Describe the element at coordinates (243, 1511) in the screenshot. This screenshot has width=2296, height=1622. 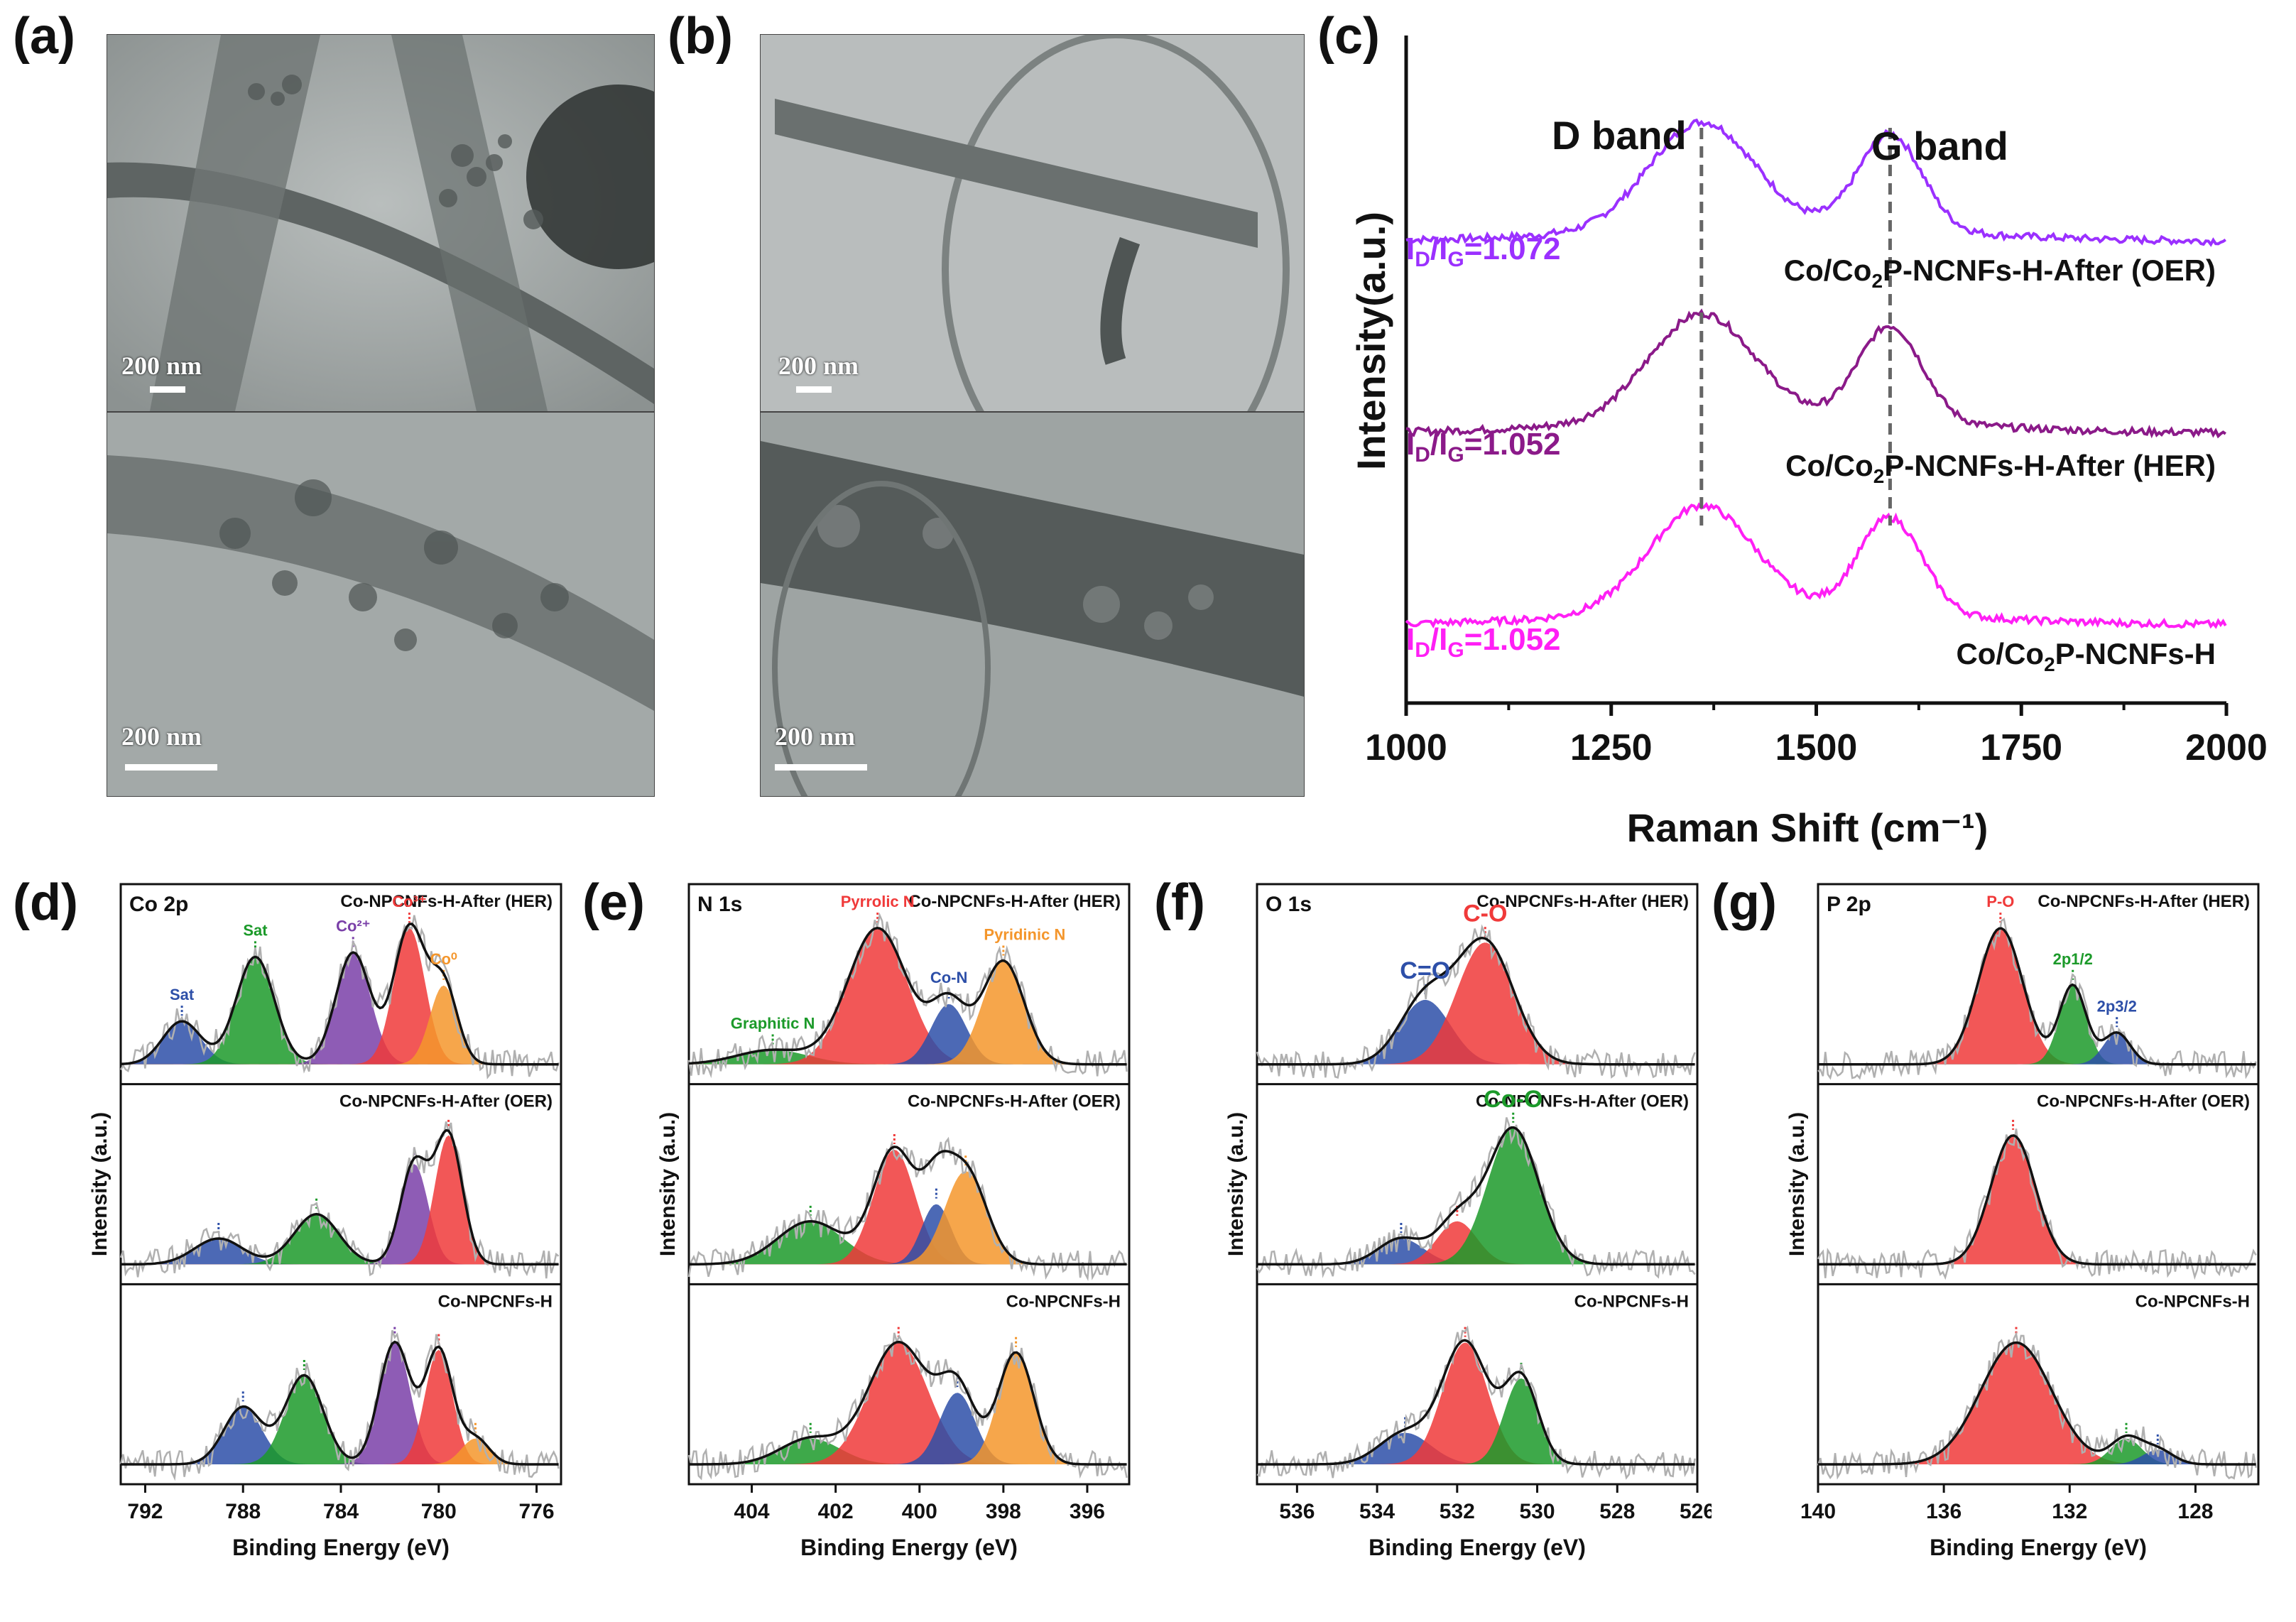
I see `xps-x-tick-label: 788` at that location.